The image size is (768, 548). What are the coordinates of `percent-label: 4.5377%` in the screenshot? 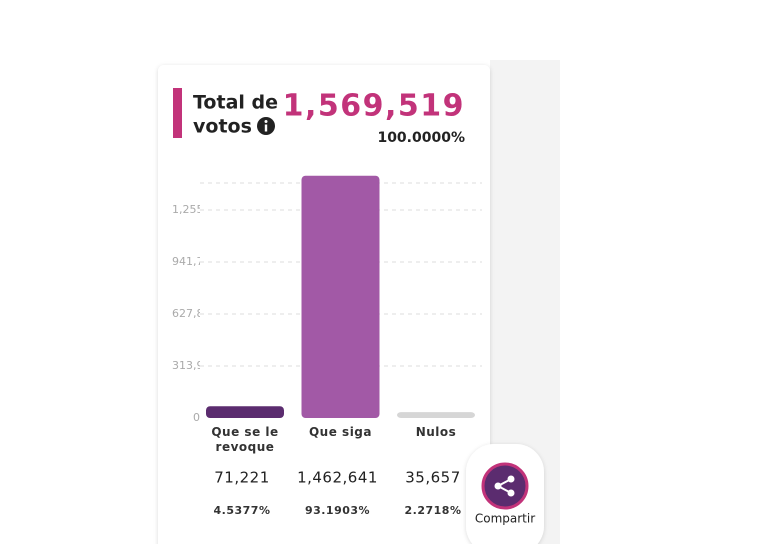 It's located at (242, 510).